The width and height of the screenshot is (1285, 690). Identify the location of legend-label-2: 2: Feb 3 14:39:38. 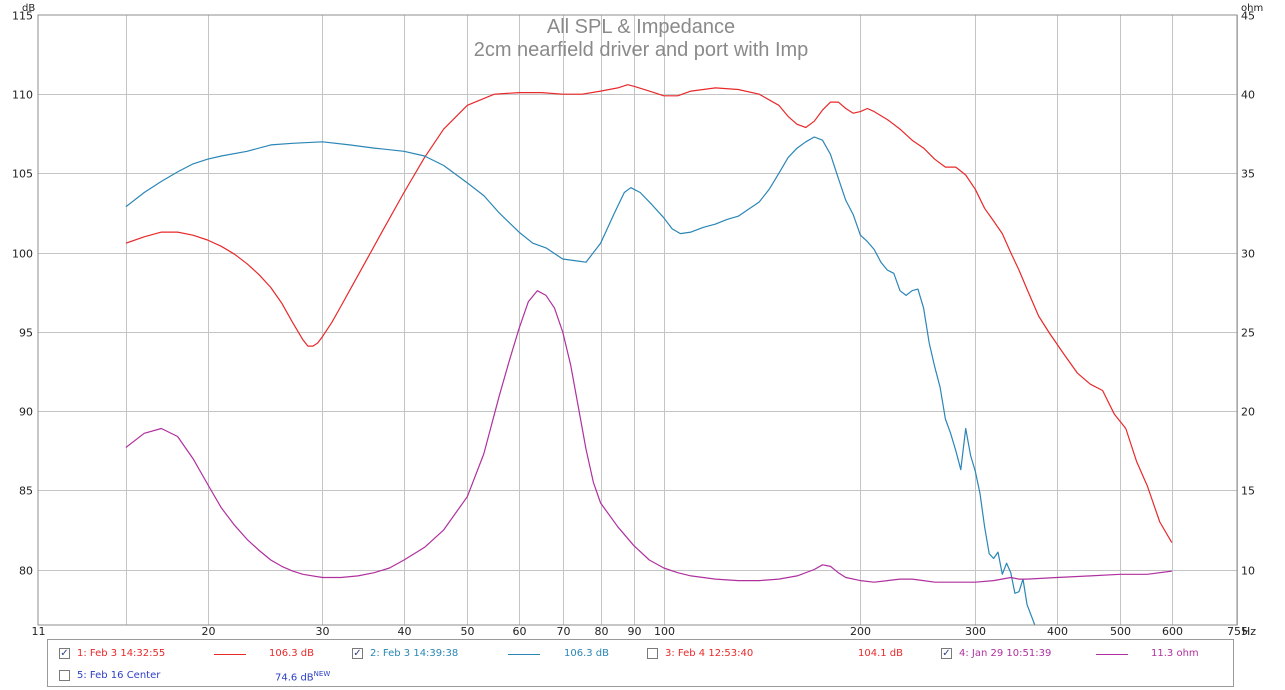
(414, 653).